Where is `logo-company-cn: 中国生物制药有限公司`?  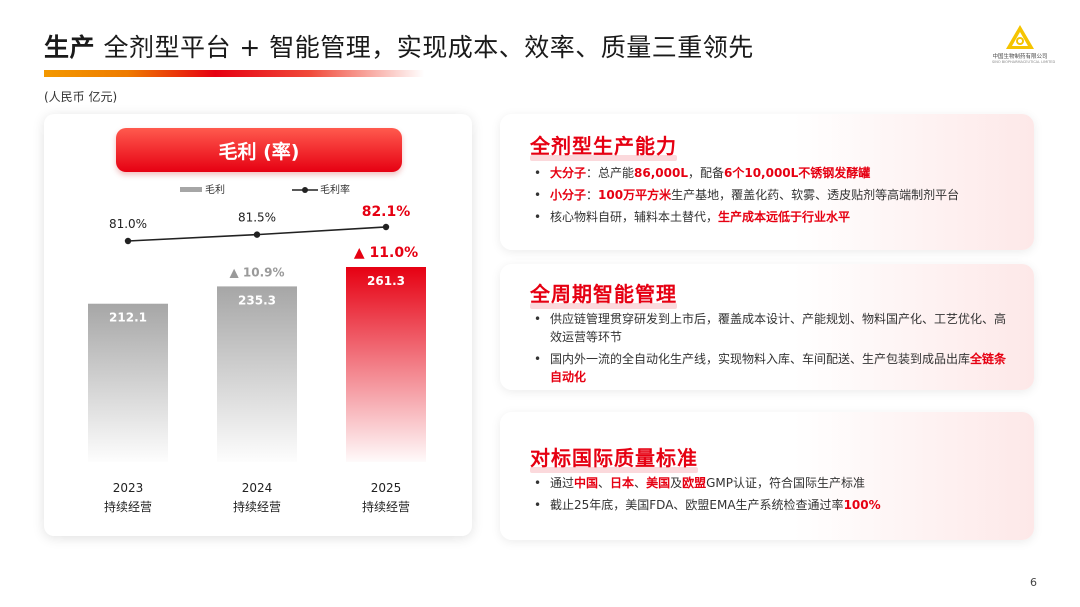
logo-company-cn: 中国生物制药有限公司 is located at coordinates (1020, 57).